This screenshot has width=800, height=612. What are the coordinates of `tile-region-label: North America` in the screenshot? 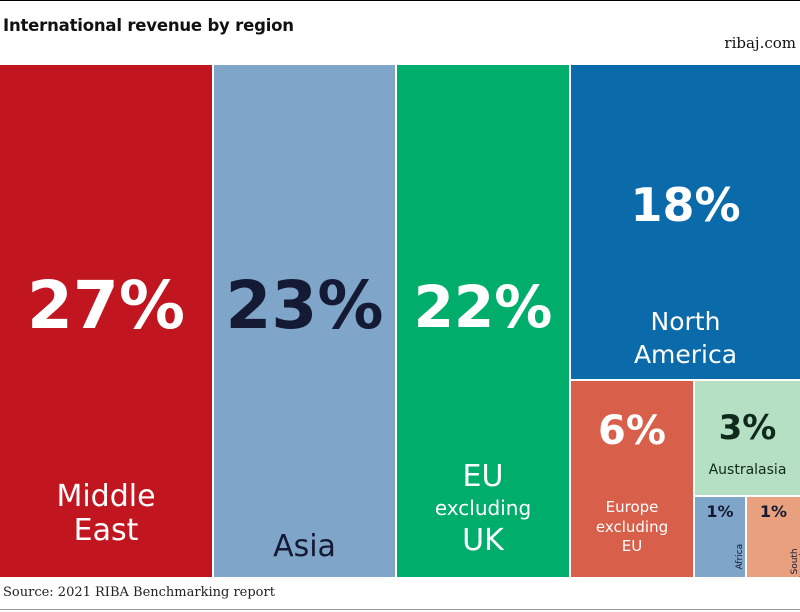 It's located at (685, 338).